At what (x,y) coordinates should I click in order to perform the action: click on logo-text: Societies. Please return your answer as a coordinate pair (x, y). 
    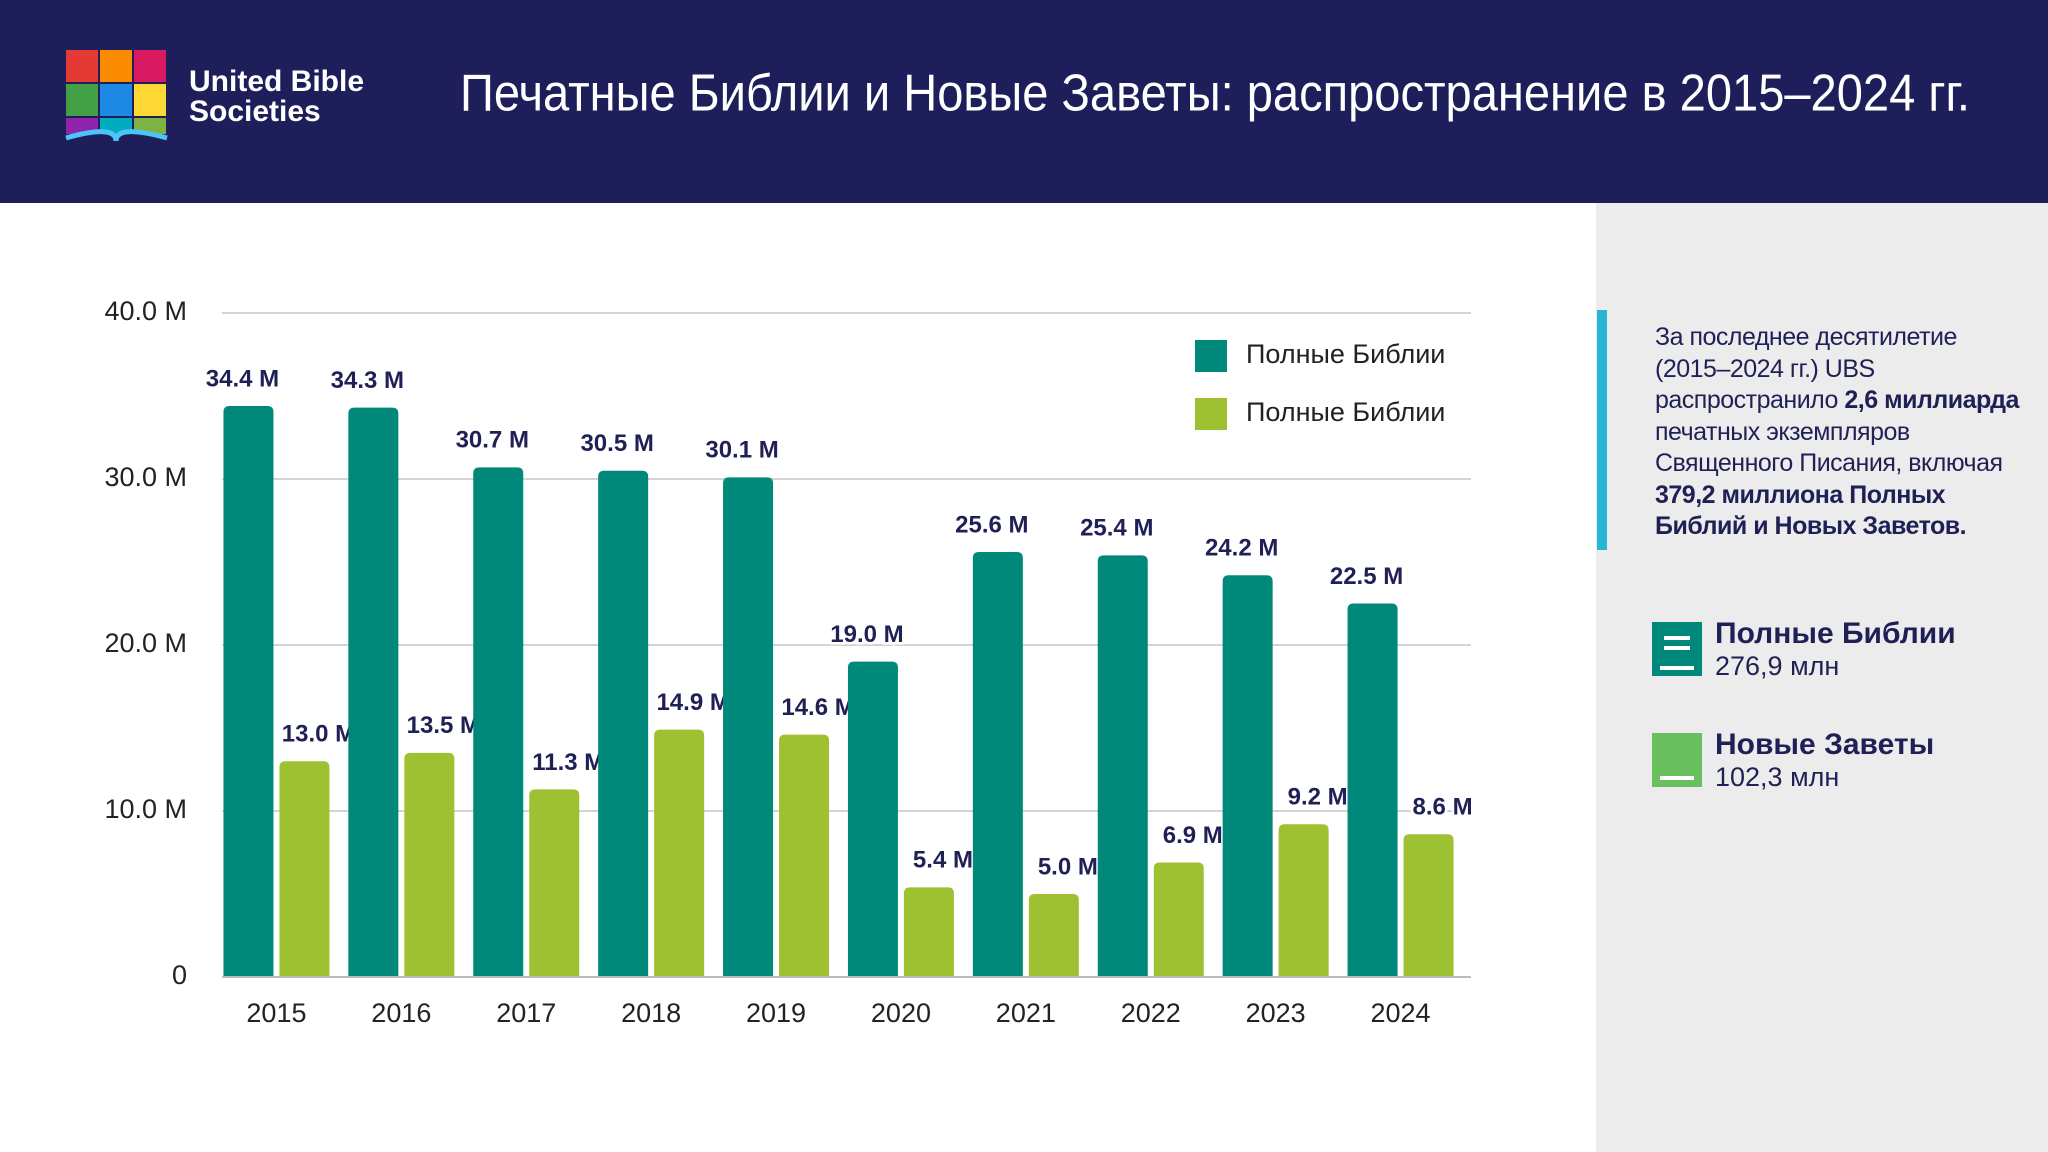
    Looking at the image, I should click on (255, 111).